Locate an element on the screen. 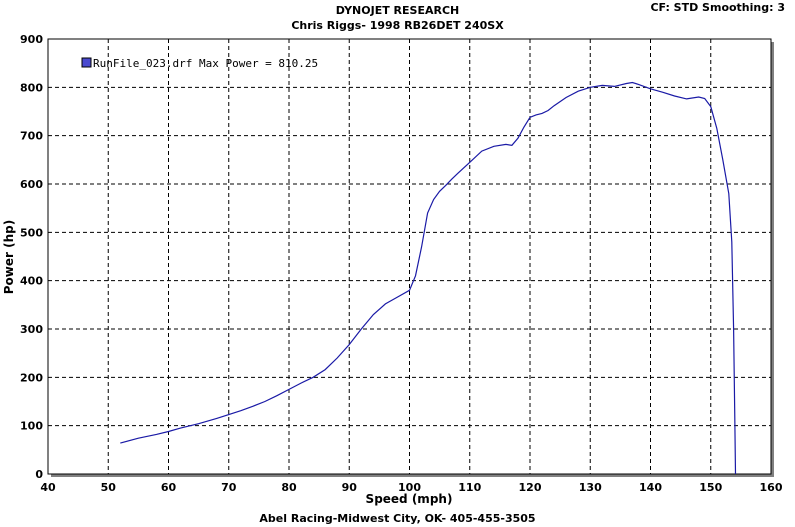  y-tick-label: 500 is located at coordinates (31, 232).